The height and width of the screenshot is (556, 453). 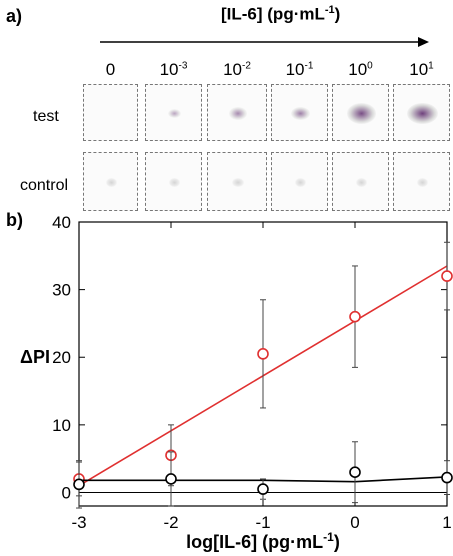 I want to click on x-tick-label: -3, so click(x=78, y=522).